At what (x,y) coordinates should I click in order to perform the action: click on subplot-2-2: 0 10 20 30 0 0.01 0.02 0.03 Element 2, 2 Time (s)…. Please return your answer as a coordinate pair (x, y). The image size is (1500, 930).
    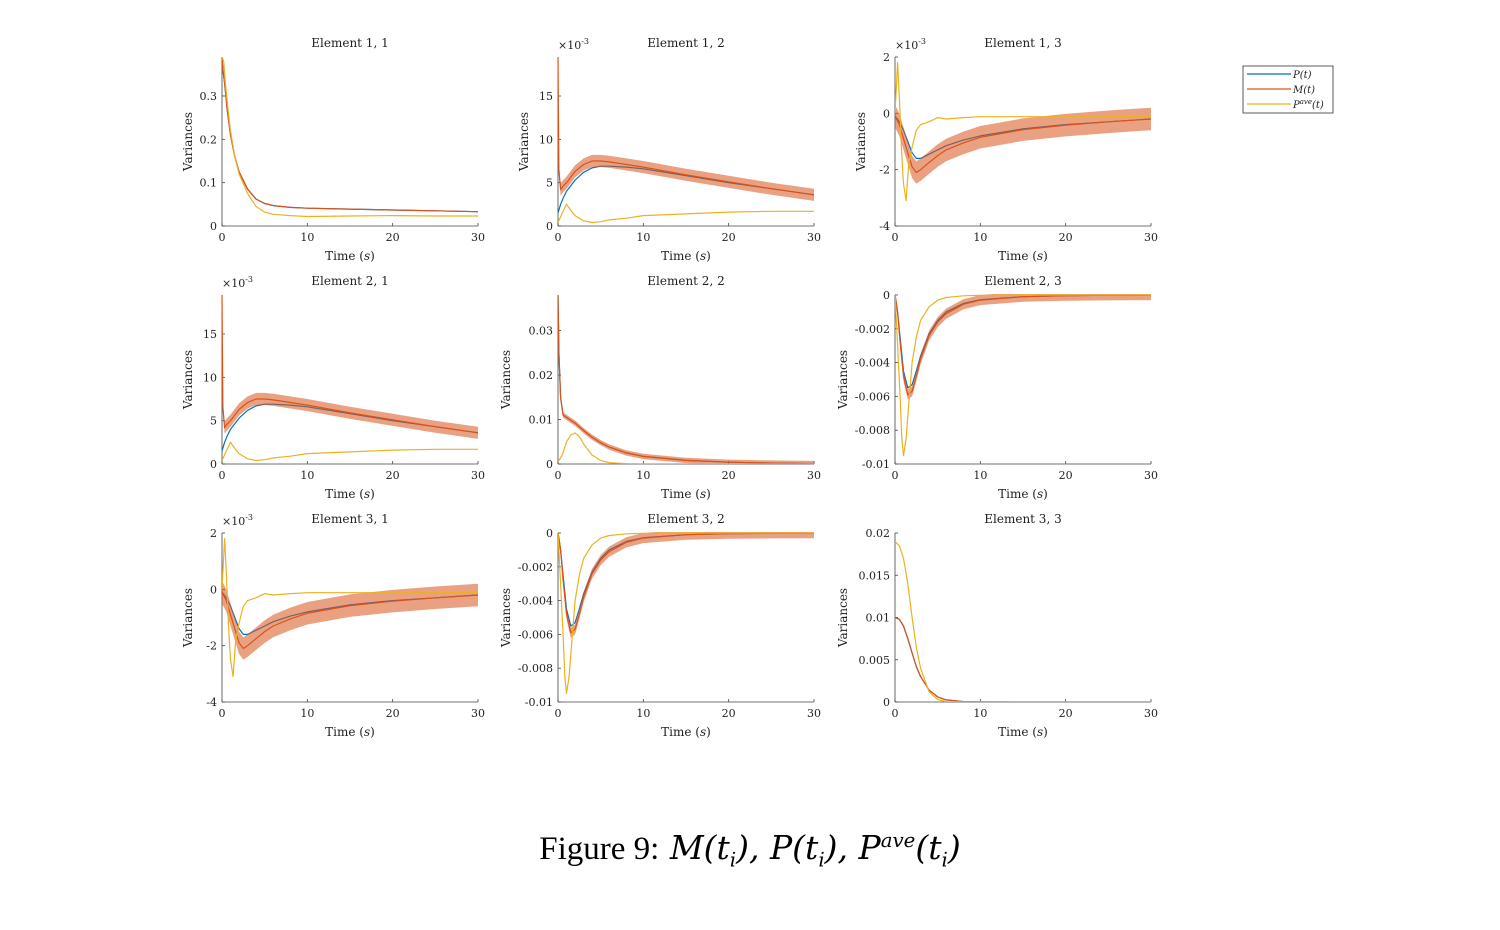
    Looking at the image, I should click on (660, 387).